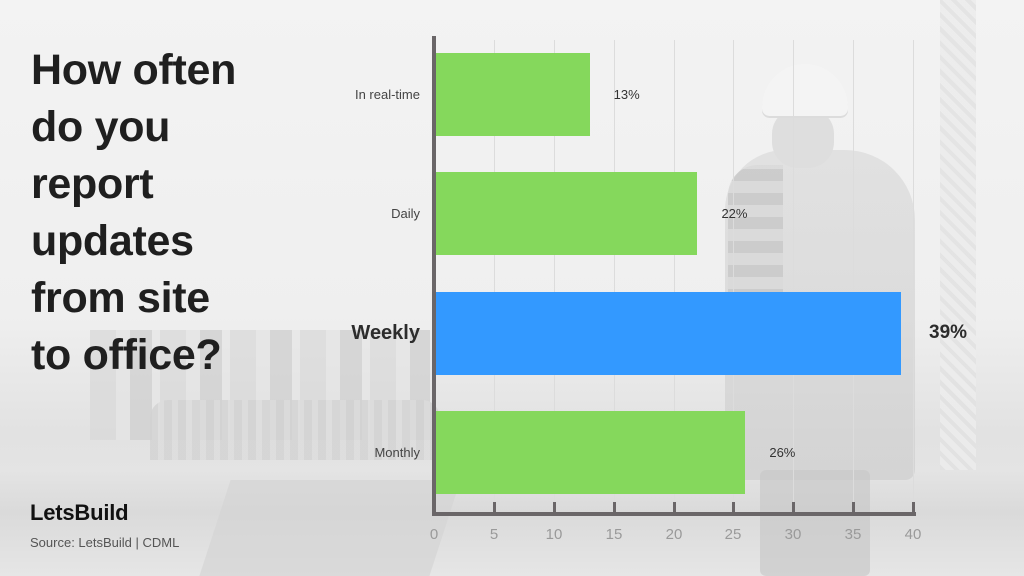 The height and width of the screenshot is (576, 1024). What do you see at coordinates (793, 534) in the screenshot?
I see `x-tick-label: 30` at bounding box center [793, 534].